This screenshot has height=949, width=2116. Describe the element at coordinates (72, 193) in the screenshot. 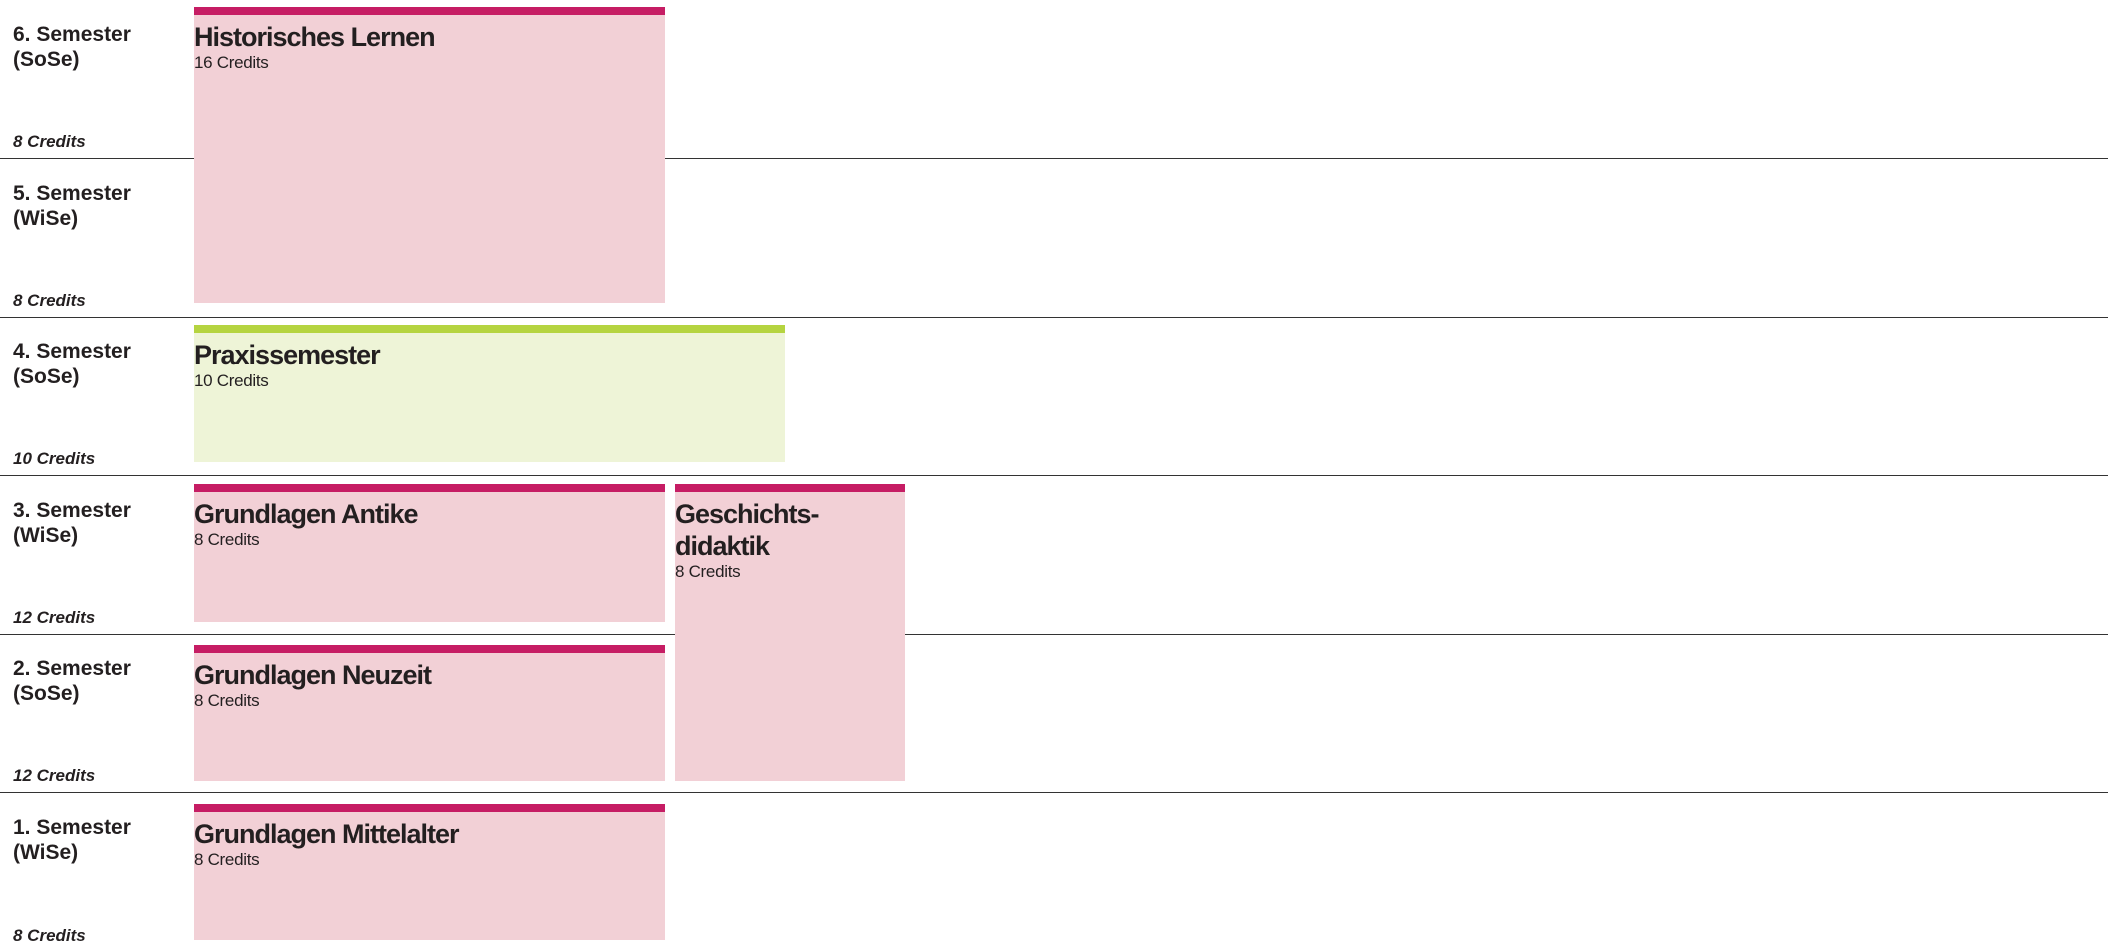

I see `semester-name: 5. Semester` at that location.